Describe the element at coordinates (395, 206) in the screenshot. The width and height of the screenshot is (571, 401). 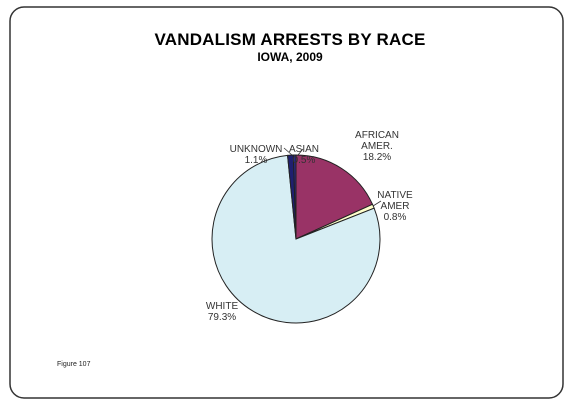
I see `slice-label: NATIVE AMER 0.8%` at that location.